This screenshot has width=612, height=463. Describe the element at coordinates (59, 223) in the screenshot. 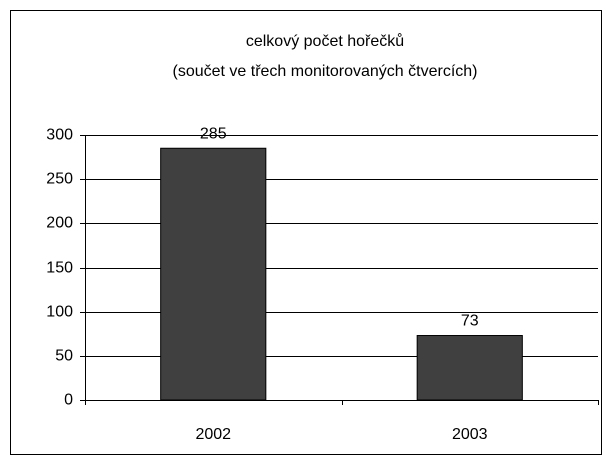

I see `y-tick-label: 200` at that location.